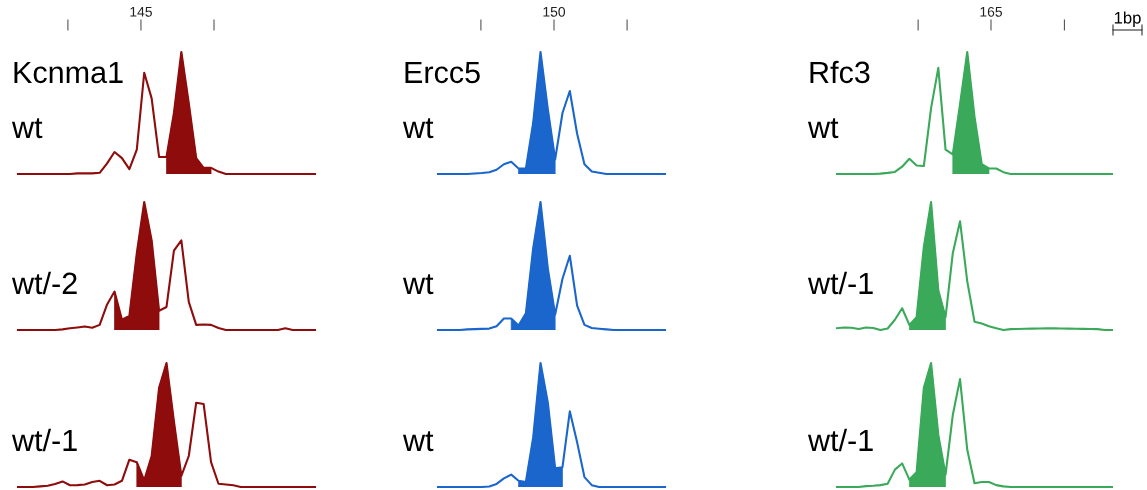  Describe the element at coordinates (442, 72) in the screenshot. I see `chart-title: Ercc5` at that location.